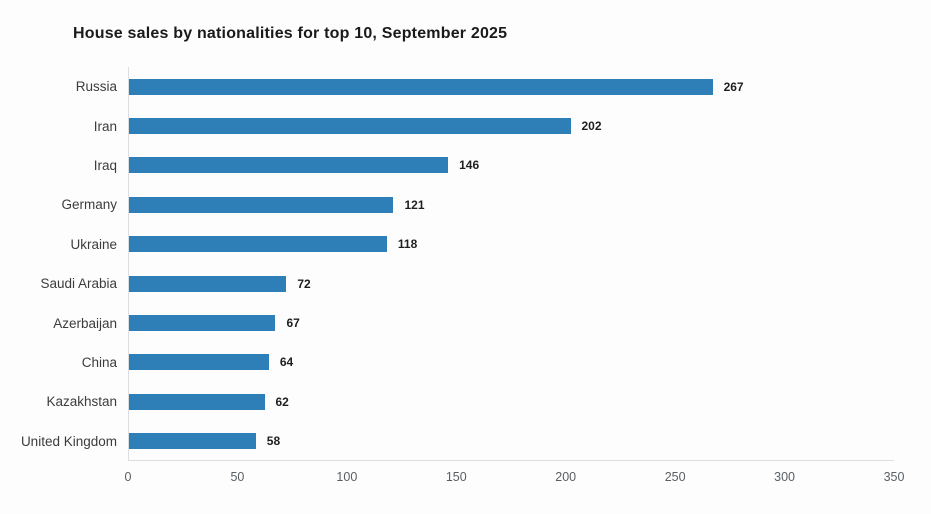  What do you see at coordinates (237, 477) in the screenshot?
I see `x-tick-label: 50` at bounding box center [237, 477].